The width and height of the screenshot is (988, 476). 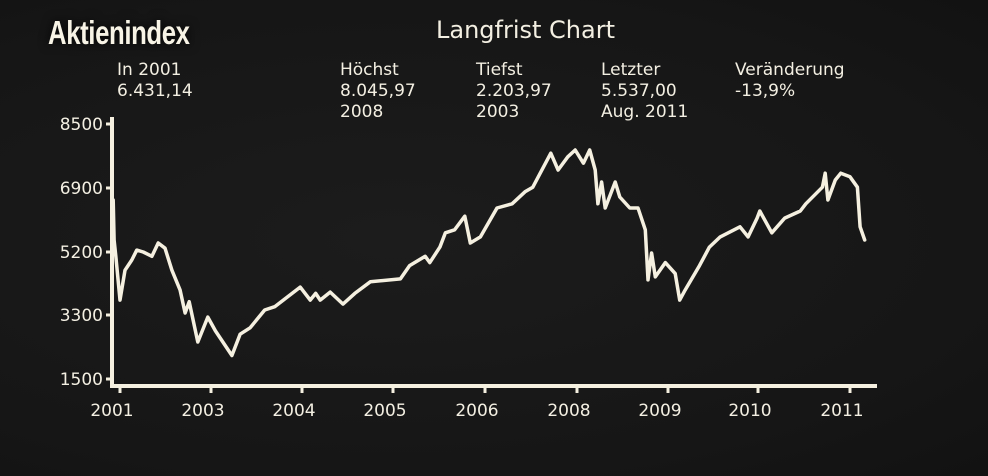 What do you see at coordinates (476, 411) in the screenshot?
I see `x-tick-label: 2006` at bounding box center [476, 411].